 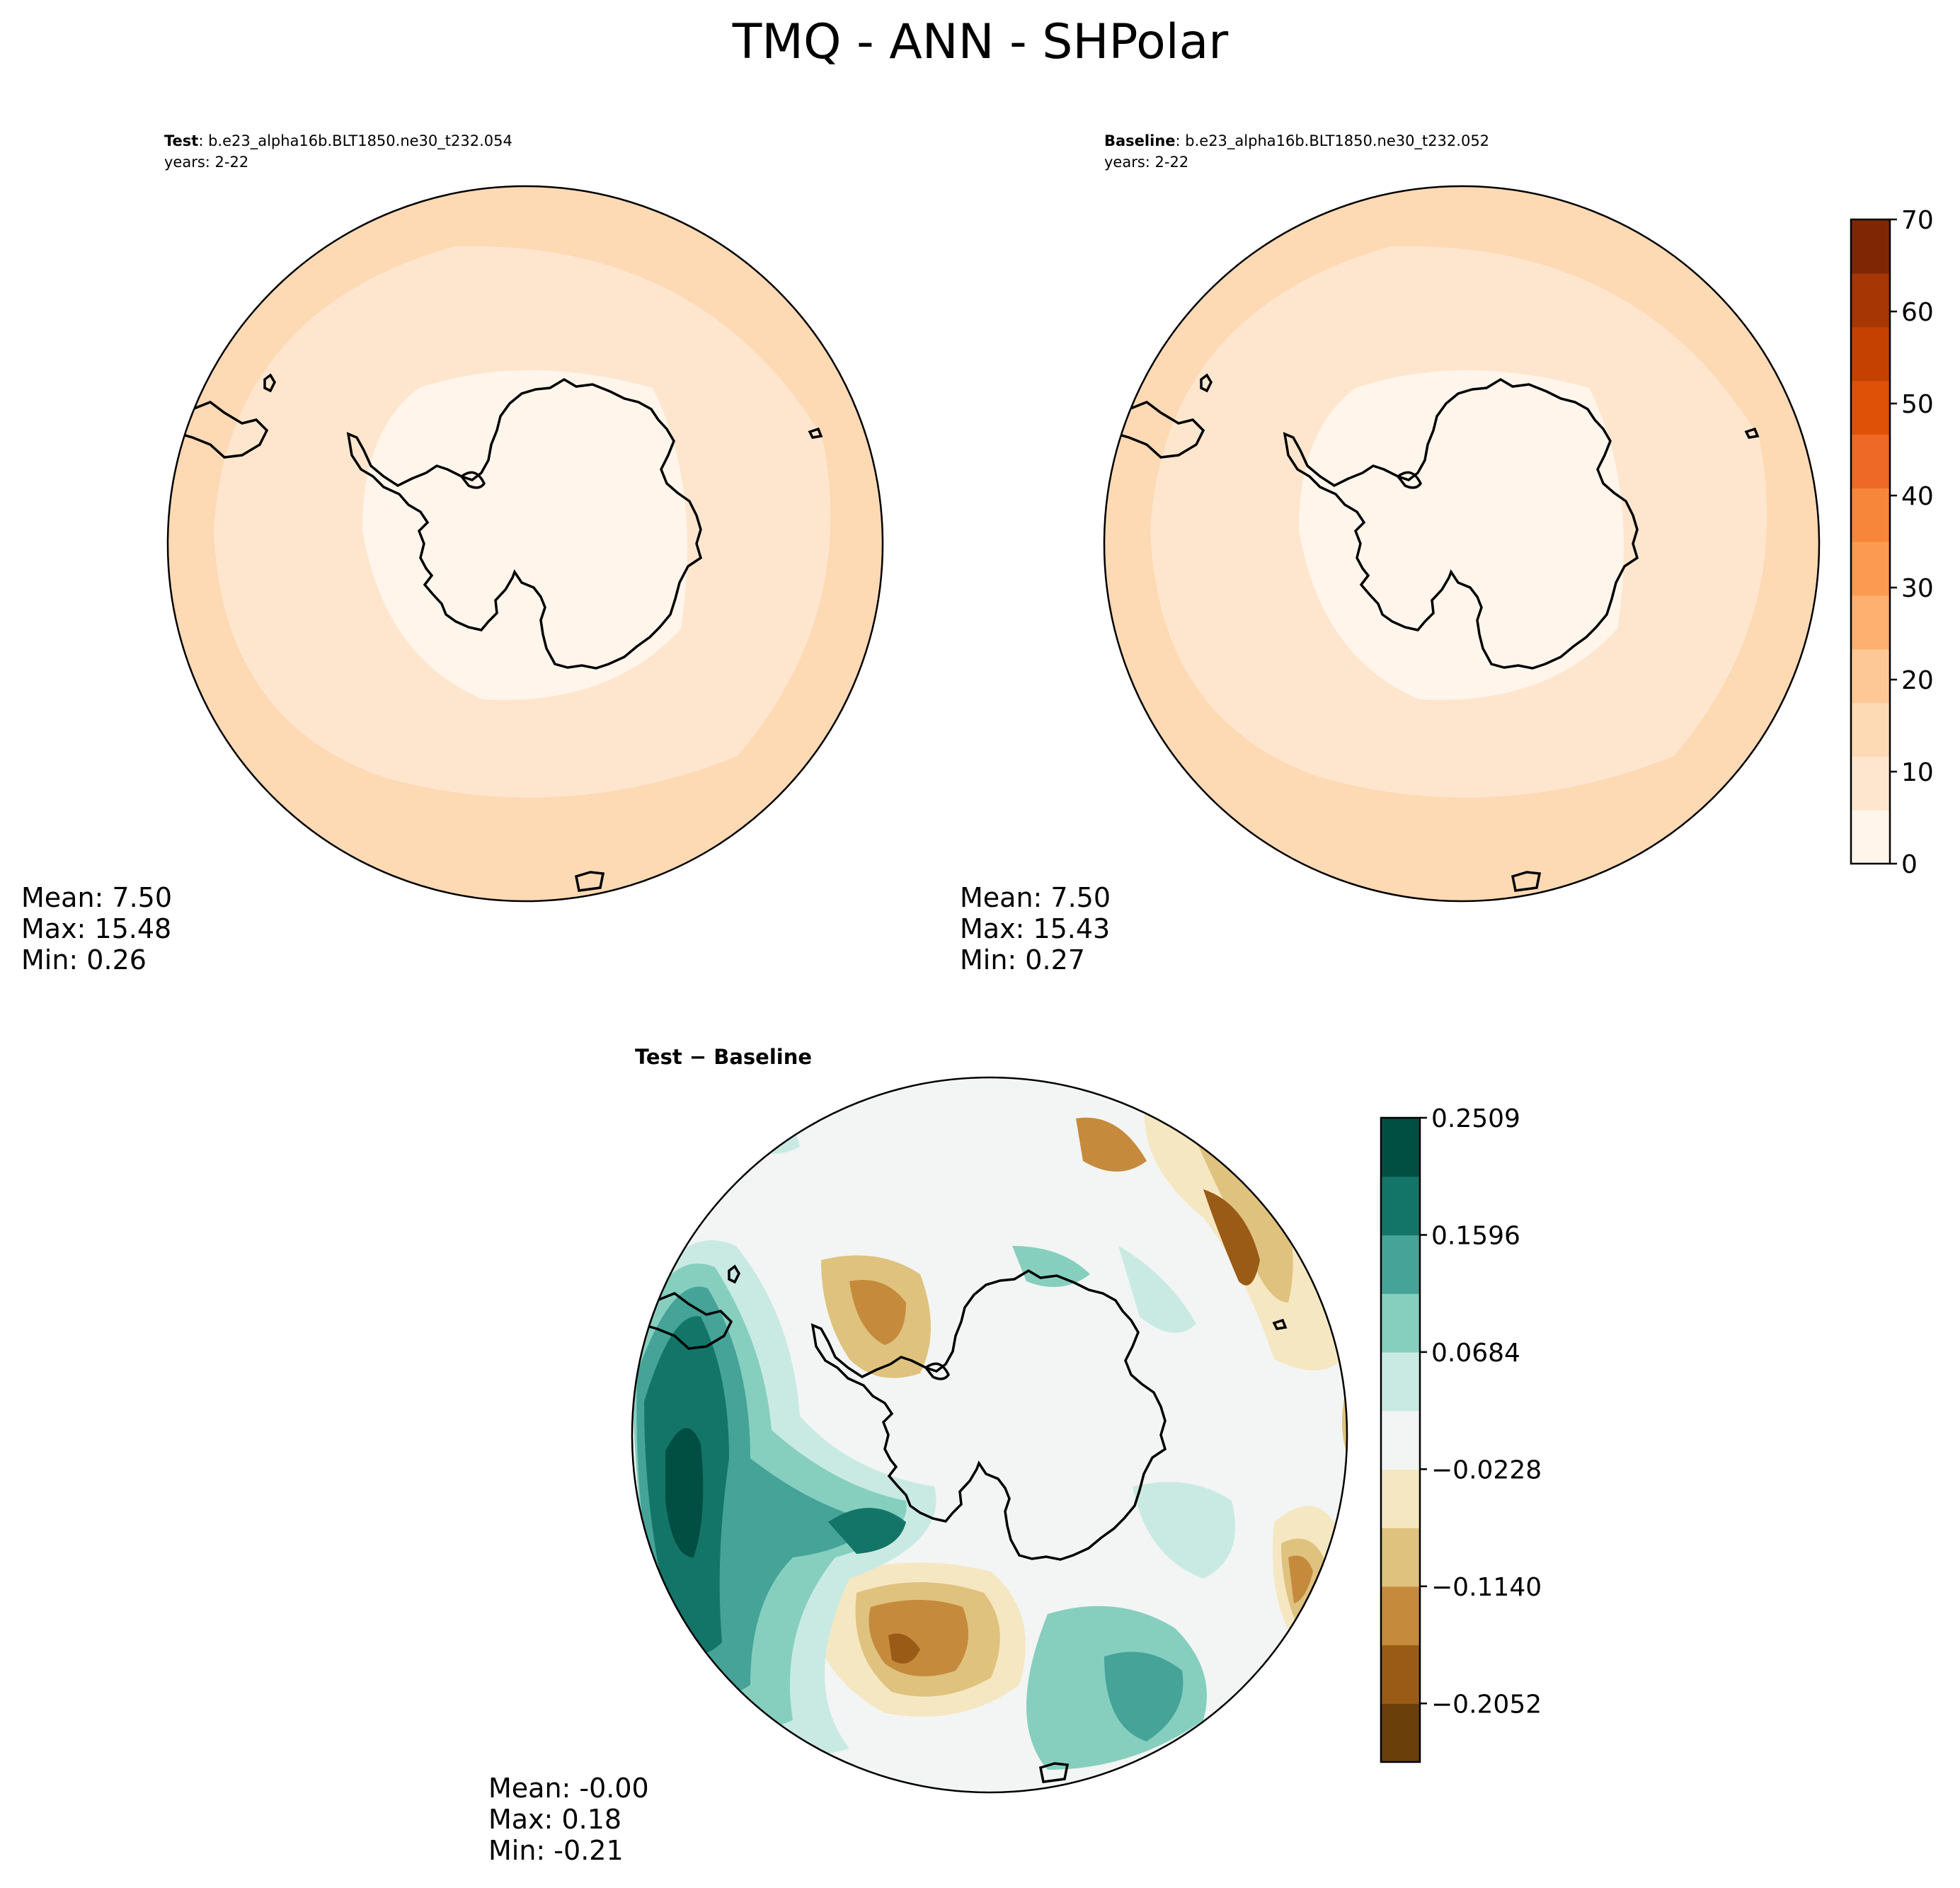 I want to click on test-stat-mean: Mean: 7.50, so click(x=96, y=898).